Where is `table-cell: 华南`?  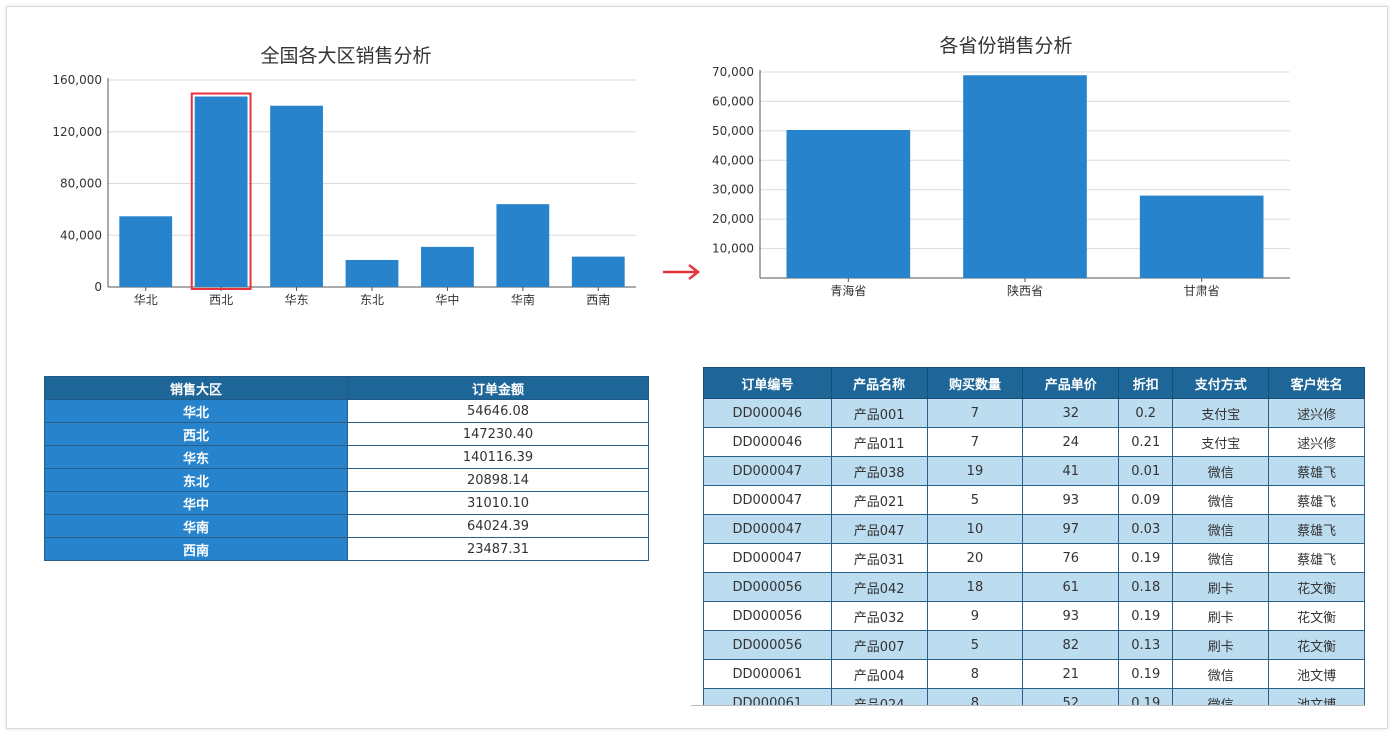 table-cell: 华南 is located at coordinates (196, 526).